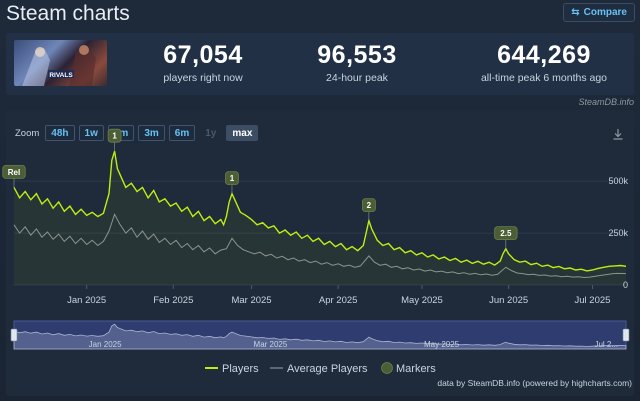 The image size is (640, 401). What do you see at coordinates (182, 133) in the screenshot?
I see `zoom-6m-button: 6m` at bounding box center [182, 133].